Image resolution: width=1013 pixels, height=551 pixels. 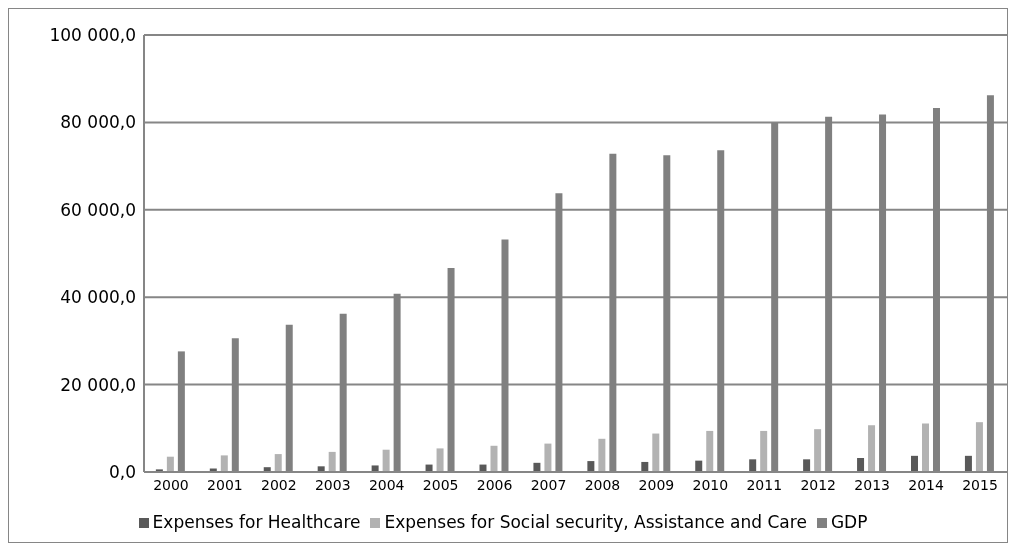 I want to click on x-tick-label: 2004, so click(x=386, y=484).